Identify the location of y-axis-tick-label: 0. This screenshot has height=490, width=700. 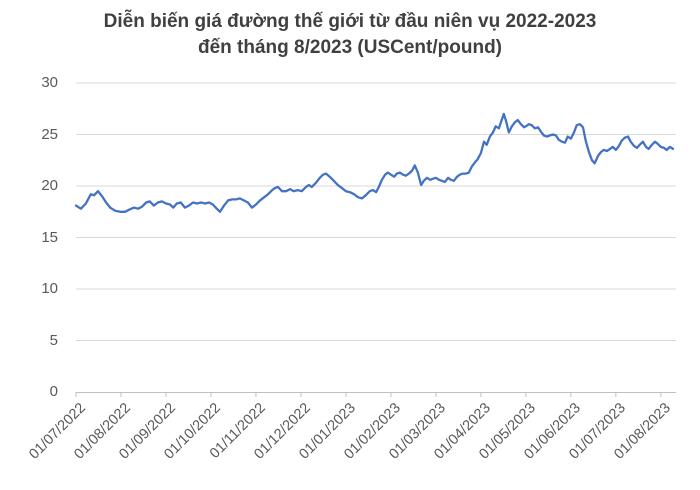
(53, 391).